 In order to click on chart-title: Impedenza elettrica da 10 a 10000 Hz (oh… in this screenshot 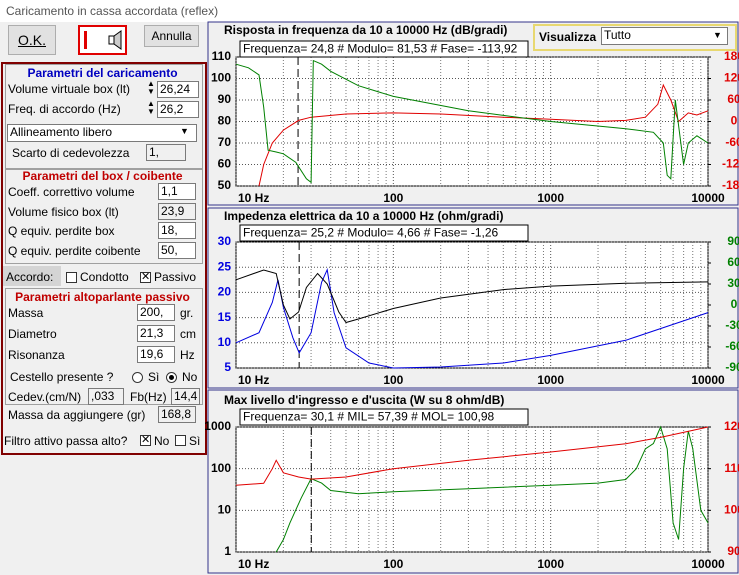, I will do `click(363, 216)`.